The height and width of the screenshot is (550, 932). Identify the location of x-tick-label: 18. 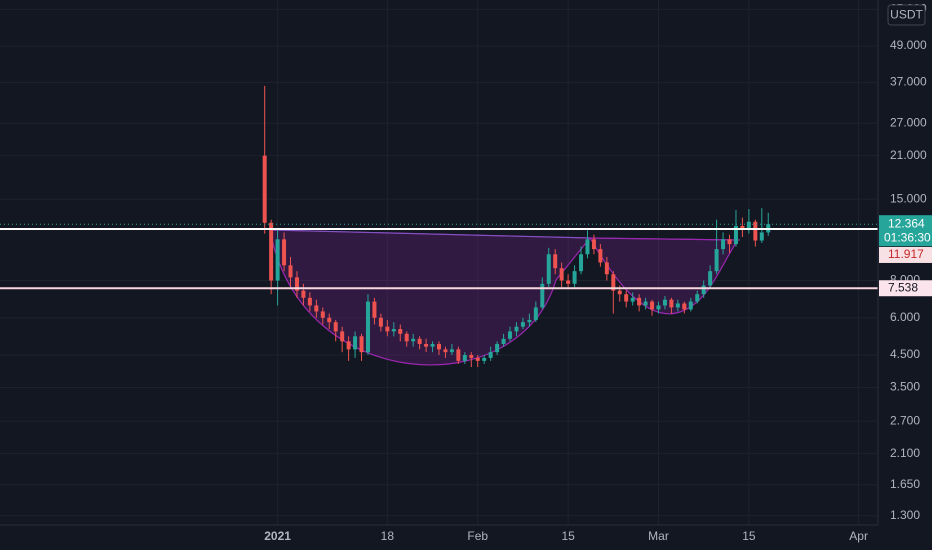
(388, 536).